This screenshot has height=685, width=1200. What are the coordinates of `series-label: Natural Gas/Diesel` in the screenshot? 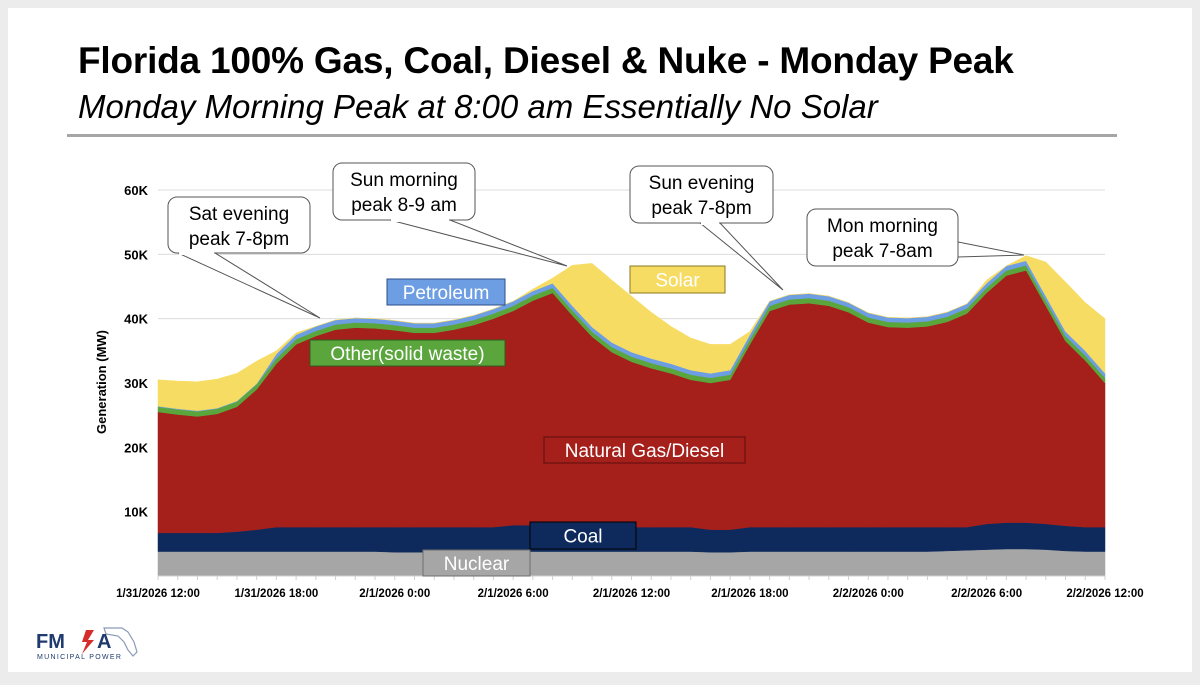 It's located at (644, 451).